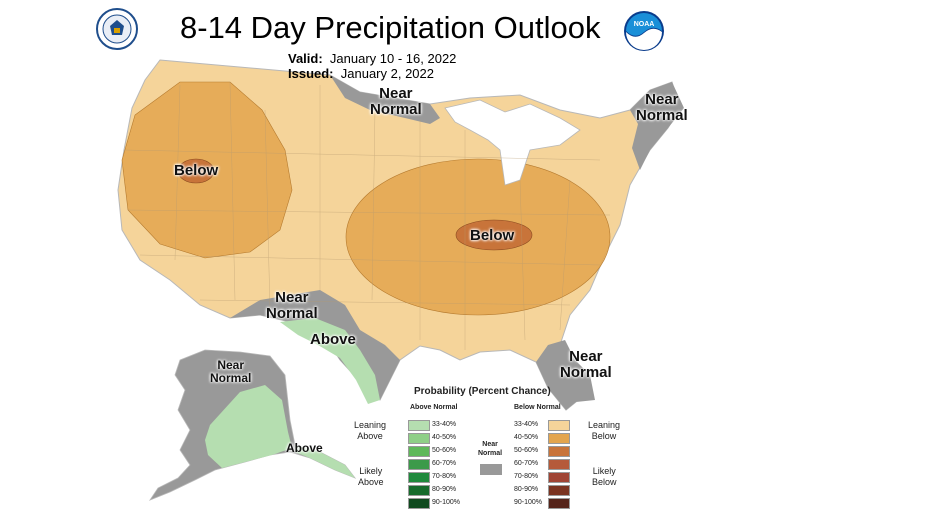  Describe the element at coordinates (444, 476) in the screenshot. I see `legend-above-label: 70-80%` at that location.